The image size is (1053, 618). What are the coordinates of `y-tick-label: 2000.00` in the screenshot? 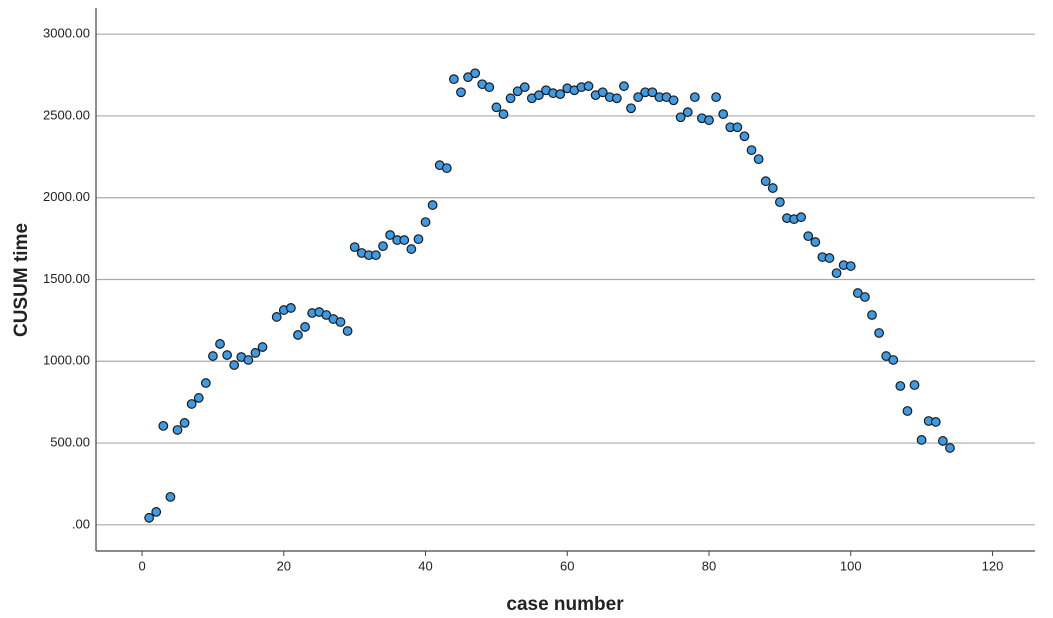 It's located at (66, 196).